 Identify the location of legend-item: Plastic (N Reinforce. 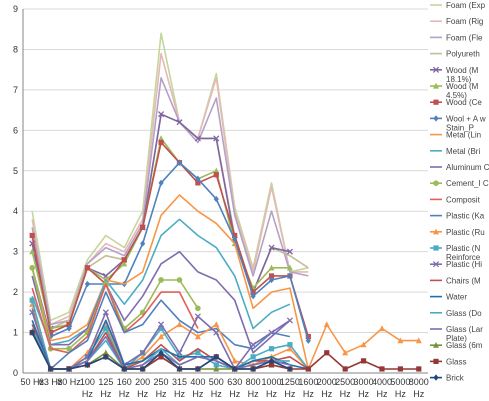
(455, 253).